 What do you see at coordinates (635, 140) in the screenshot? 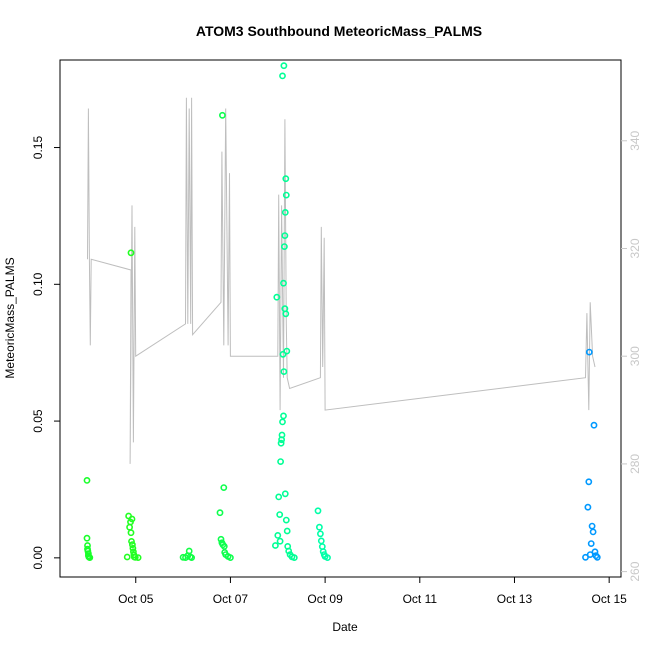
I see `secondary-y-tick-label: 340` at bounding box center [635, 140].